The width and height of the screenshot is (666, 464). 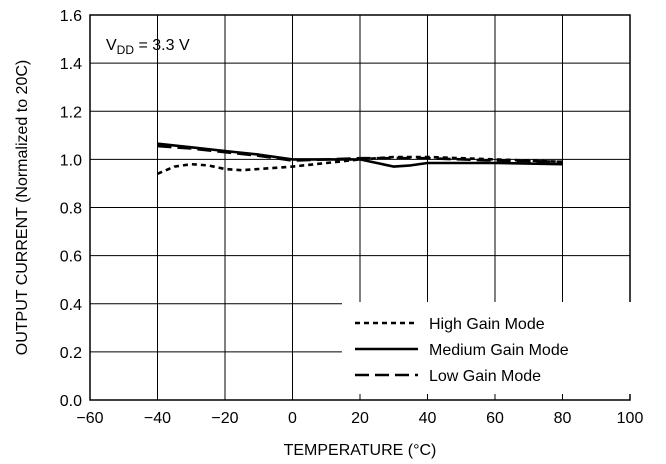 What do you see at coordinates (495, 418) in the screenshot?
I see `x-tick-label: 60` at bounding box center [495, 418].